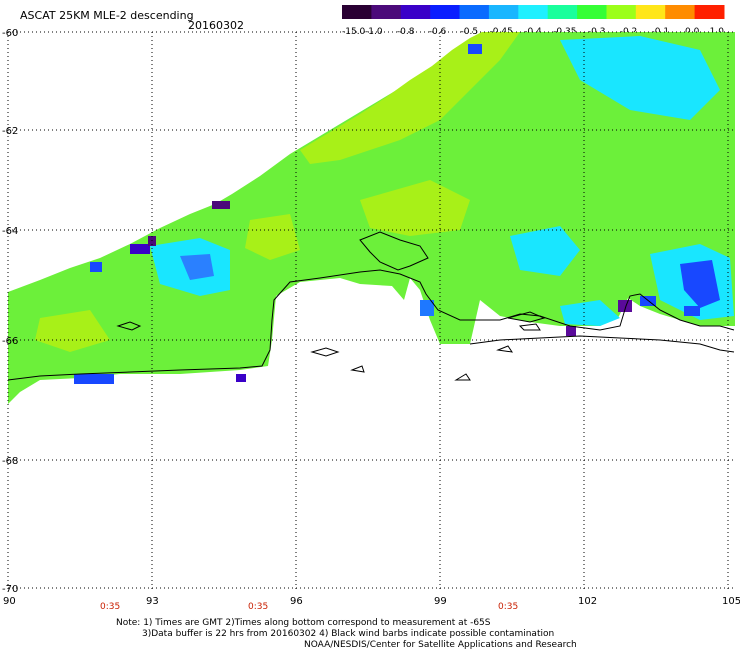 This screenshot has width=740, height=650. What do you see at coordinates (107, 15) in the screenshot?
I see `map-title: ASCAT 25KM MLE-2 descending` at bounding box center [107, 15].